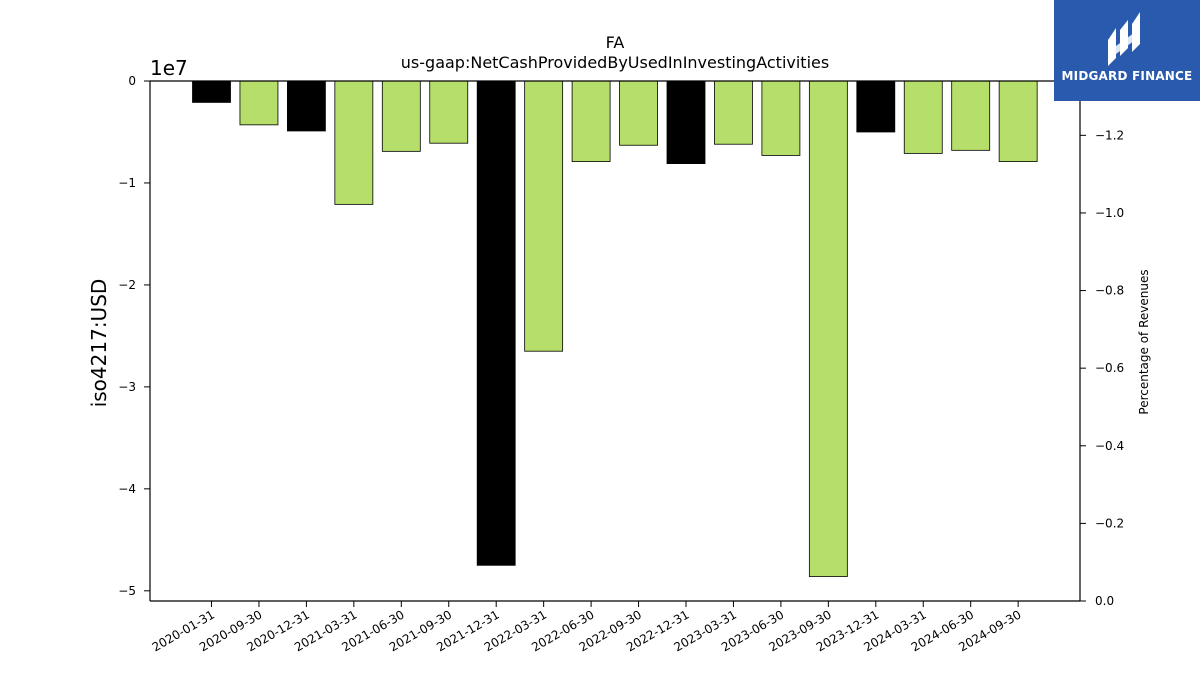 This screenshot has width=1200, height=675. I want to click on midgard-logo-icon, so click(1124, 39).